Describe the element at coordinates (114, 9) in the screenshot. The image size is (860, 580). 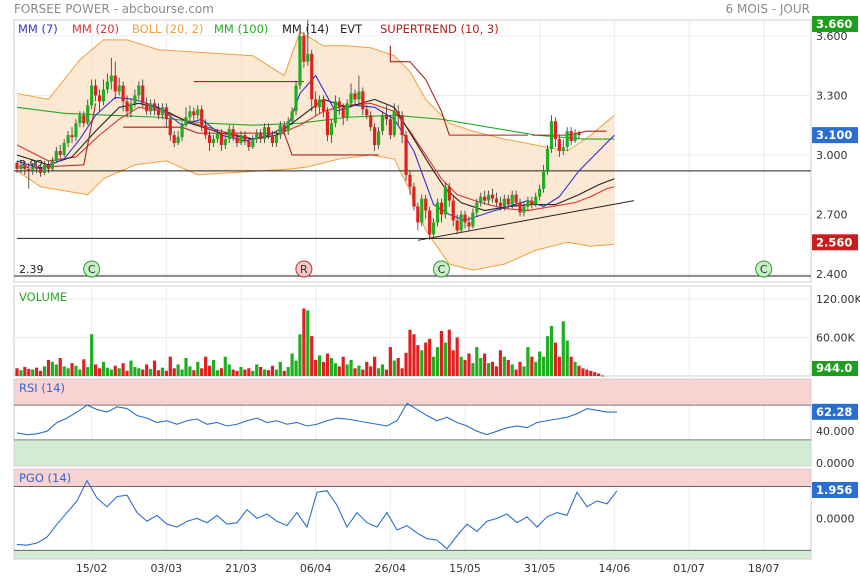
I see `chart-title: FORSEE POWER - abcbourse.com` at that location.